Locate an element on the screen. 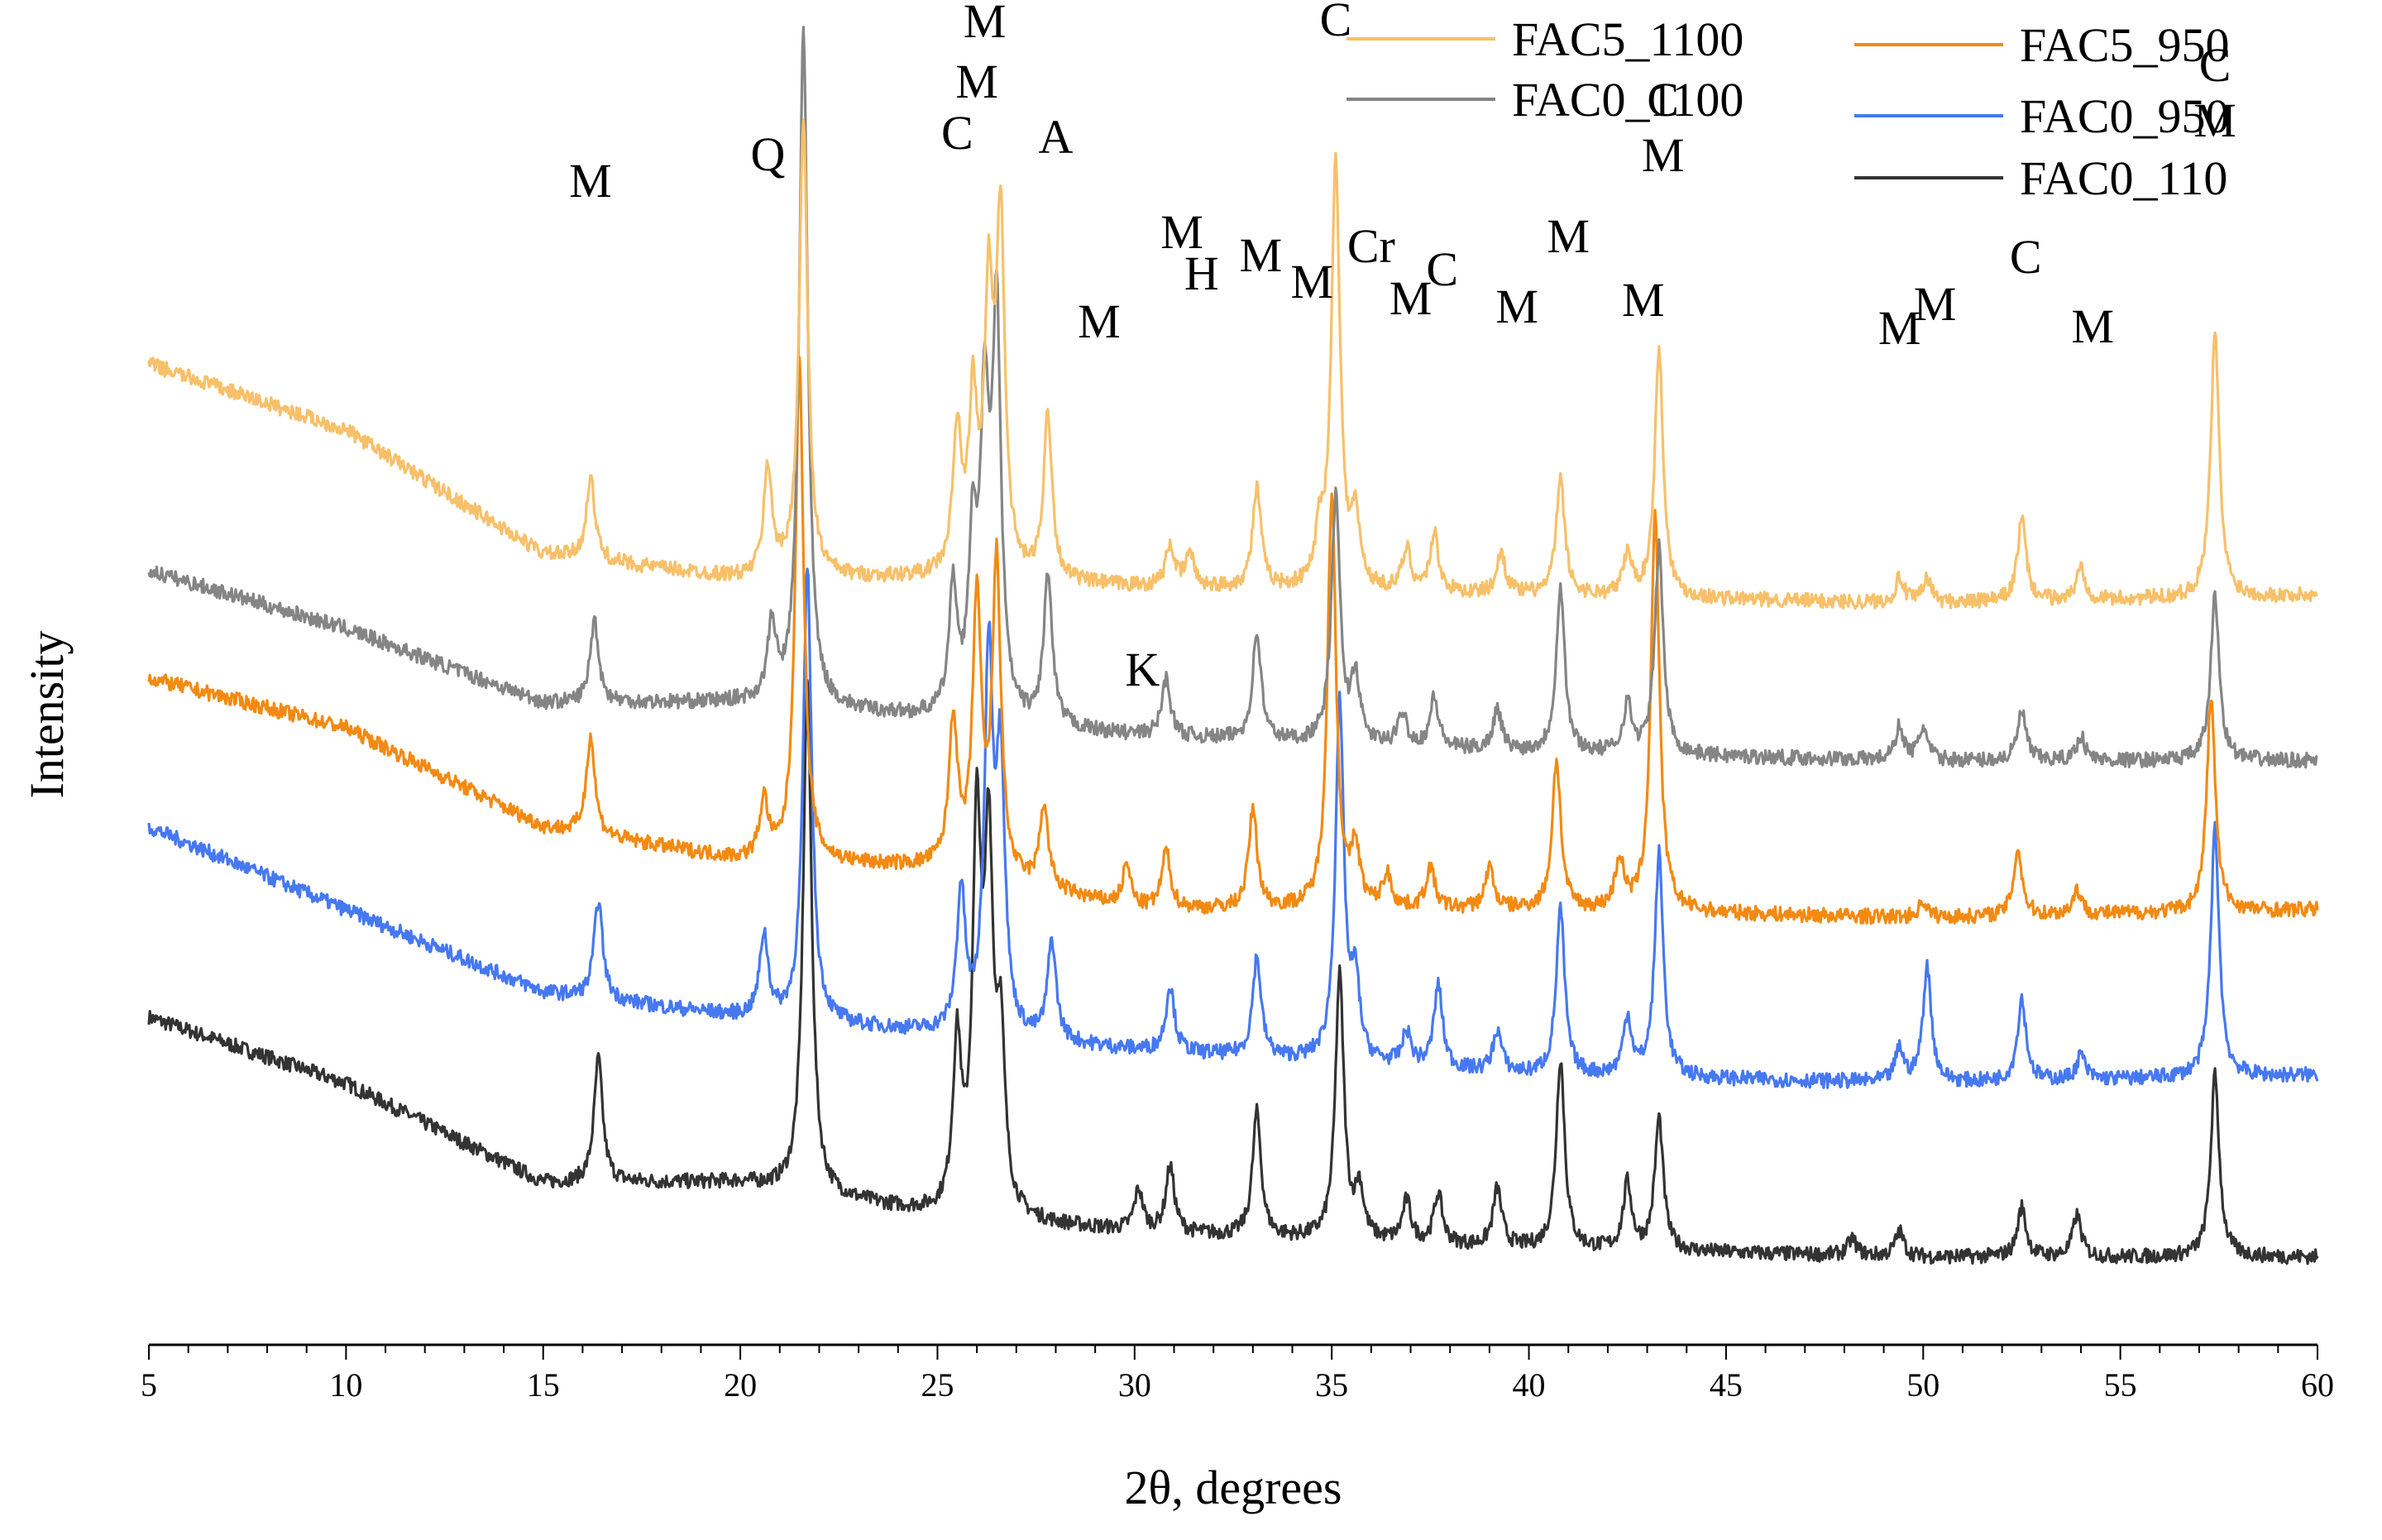  x-tick-label: 55 is located at coordinates (2120, 1385).